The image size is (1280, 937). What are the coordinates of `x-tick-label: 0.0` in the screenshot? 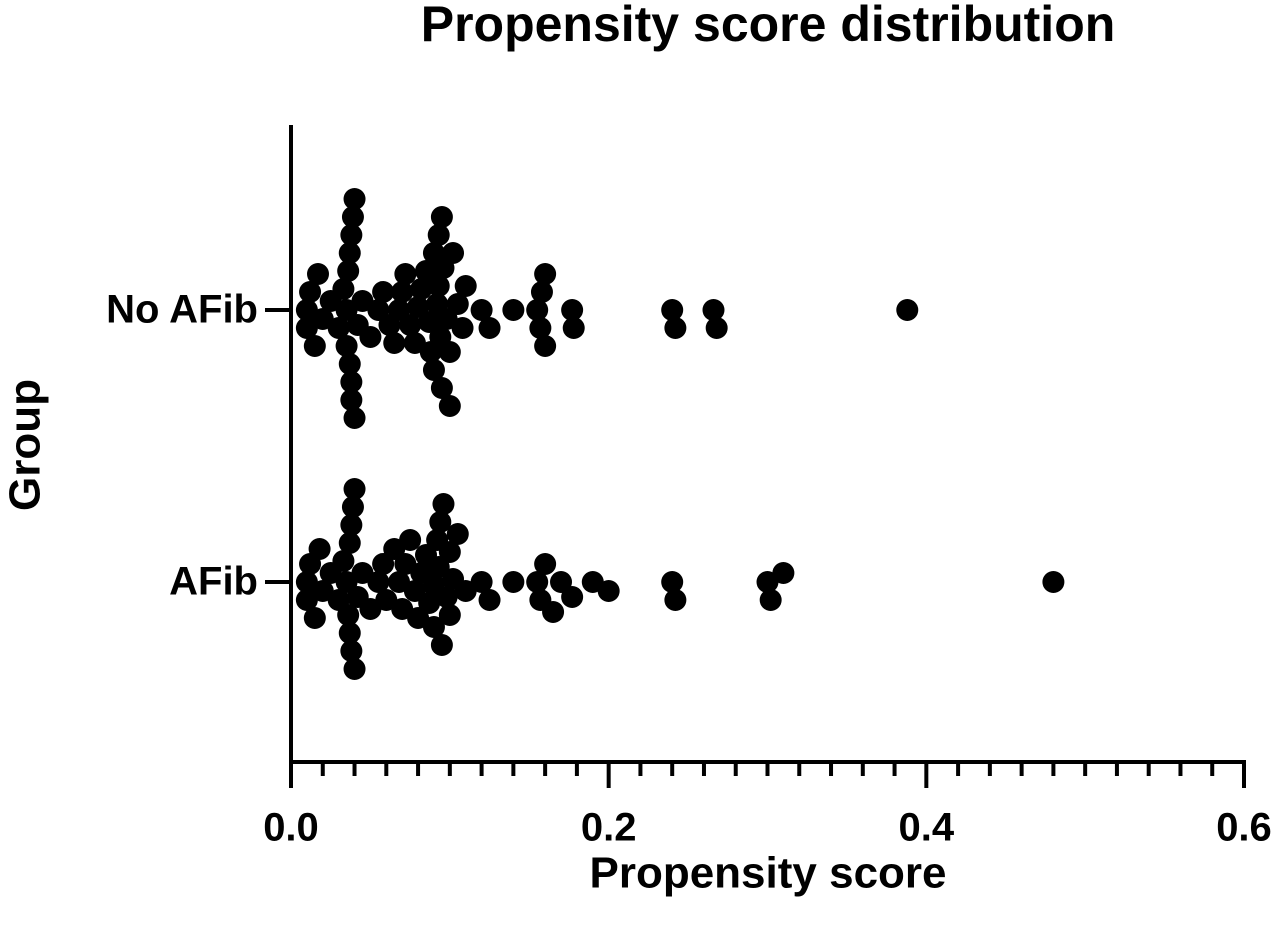 It's located at (291, 828).